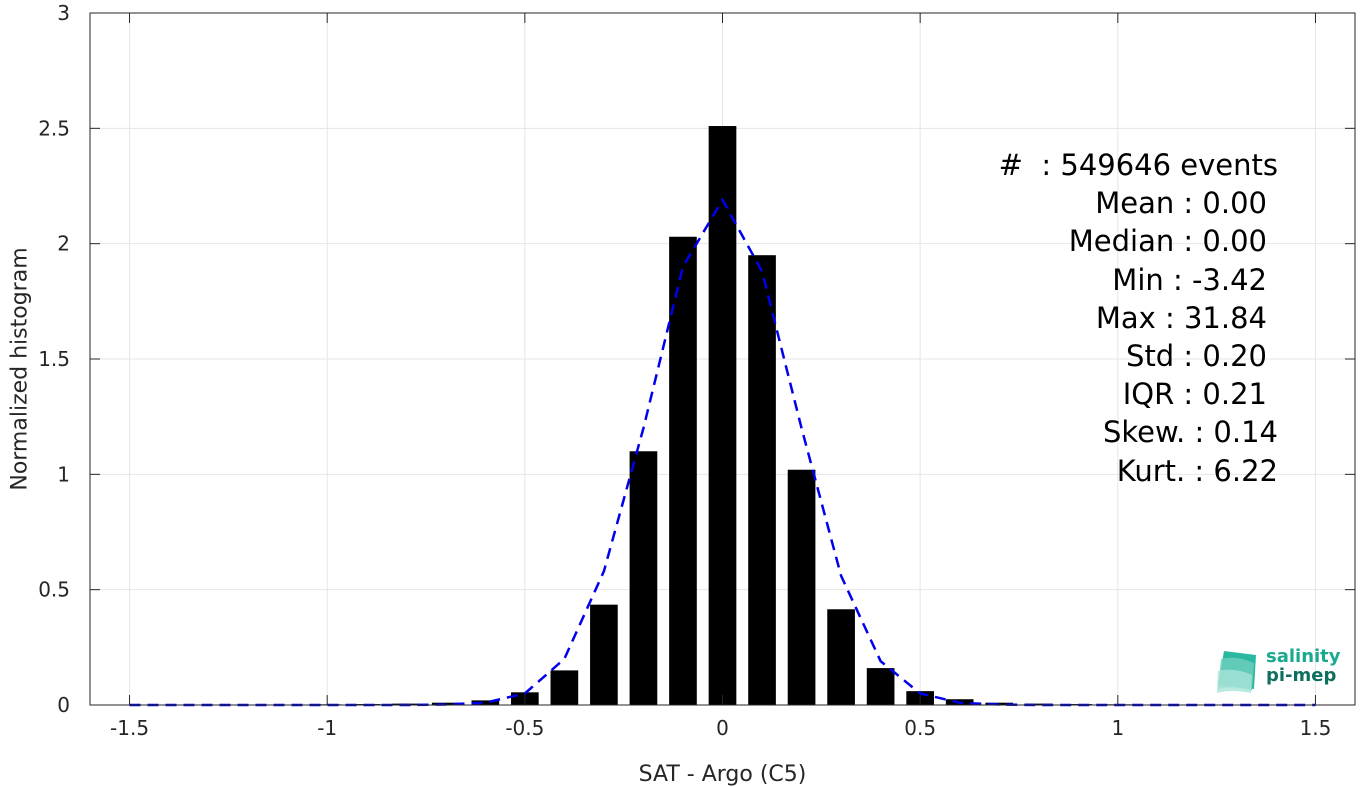 The height and width of the screenshot is (787, 1367). What do you see at coordinates (1303, 656) in the screenshot?
I see `logo-line1: salinity` at bounding box center [1303, 656].